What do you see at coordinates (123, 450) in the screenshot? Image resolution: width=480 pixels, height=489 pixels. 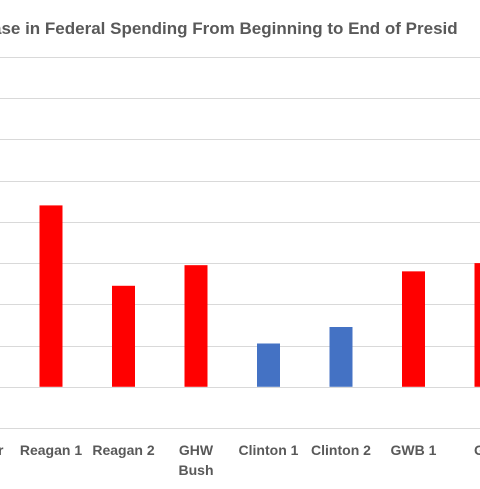 I see `category-tick-label: Reagan 2` at bounding box center [123, 450].